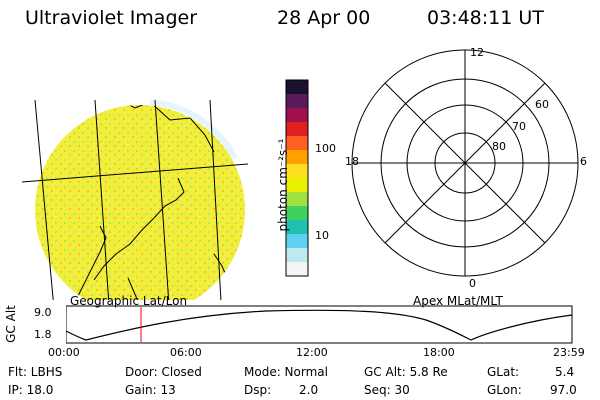 The width and height of the screenshot is (600, 400). Describe the element at coordinates (10, 324) in the screenshot. I see `altitude-ylabel: GC Alt` at that location.